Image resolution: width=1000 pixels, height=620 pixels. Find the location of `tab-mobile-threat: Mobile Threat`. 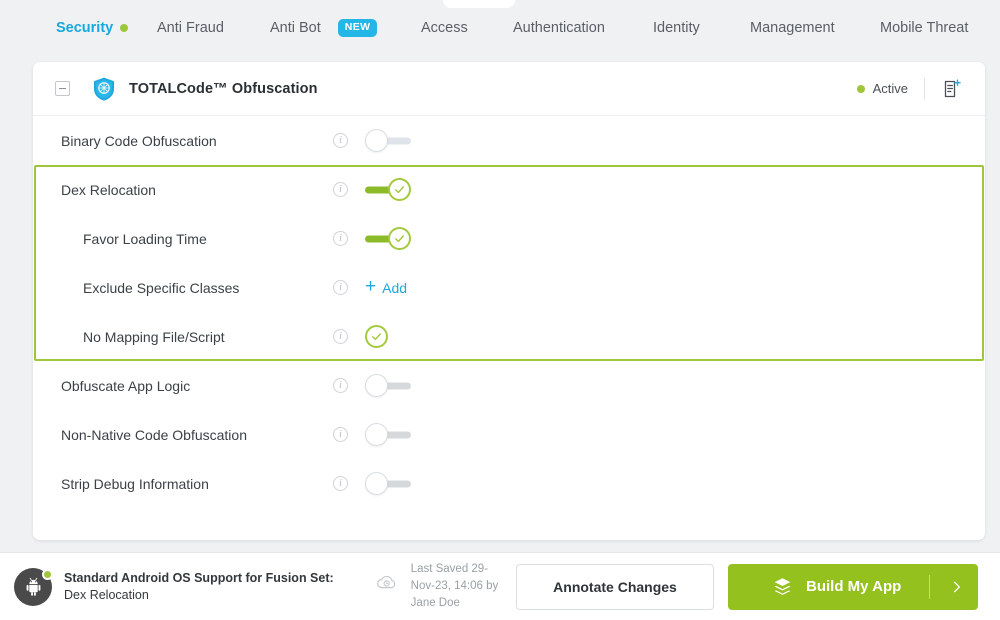

tab-mobile-threat: Mobile Threat is located at coordinates (924, 28).